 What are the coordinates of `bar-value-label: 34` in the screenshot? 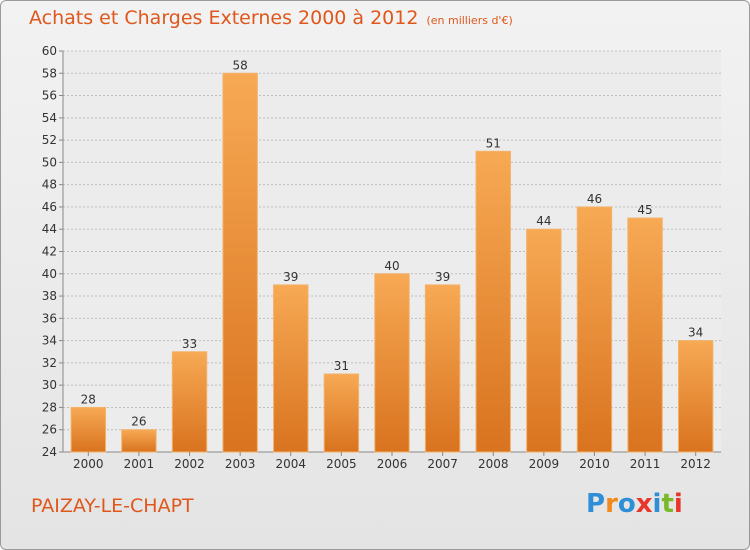 It's located at (695, 333).